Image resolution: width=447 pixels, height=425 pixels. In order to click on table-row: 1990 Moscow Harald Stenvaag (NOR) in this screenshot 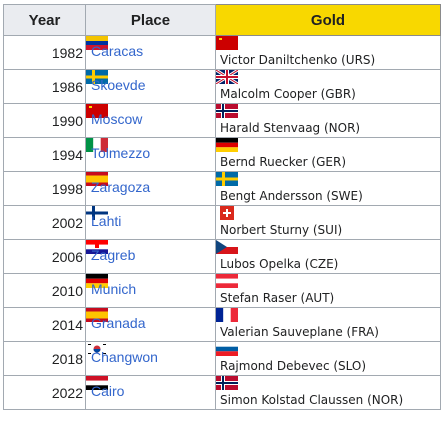, I will do `click(222, 120)`.